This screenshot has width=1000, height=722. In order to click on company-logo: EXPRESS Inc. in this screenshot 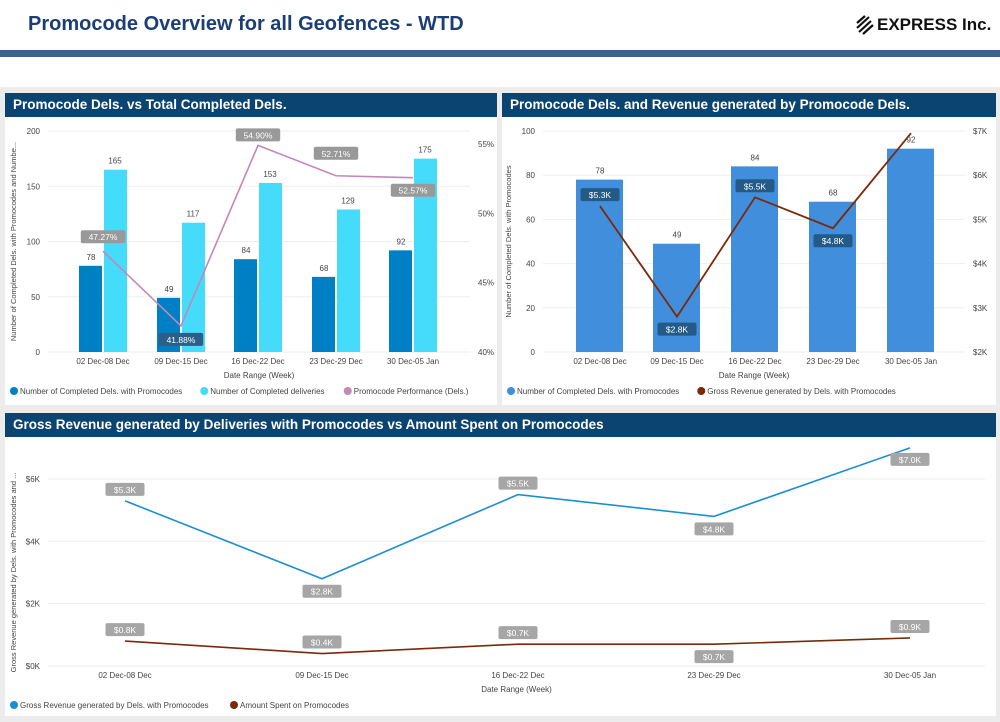, I will do `click(923, 25)`.